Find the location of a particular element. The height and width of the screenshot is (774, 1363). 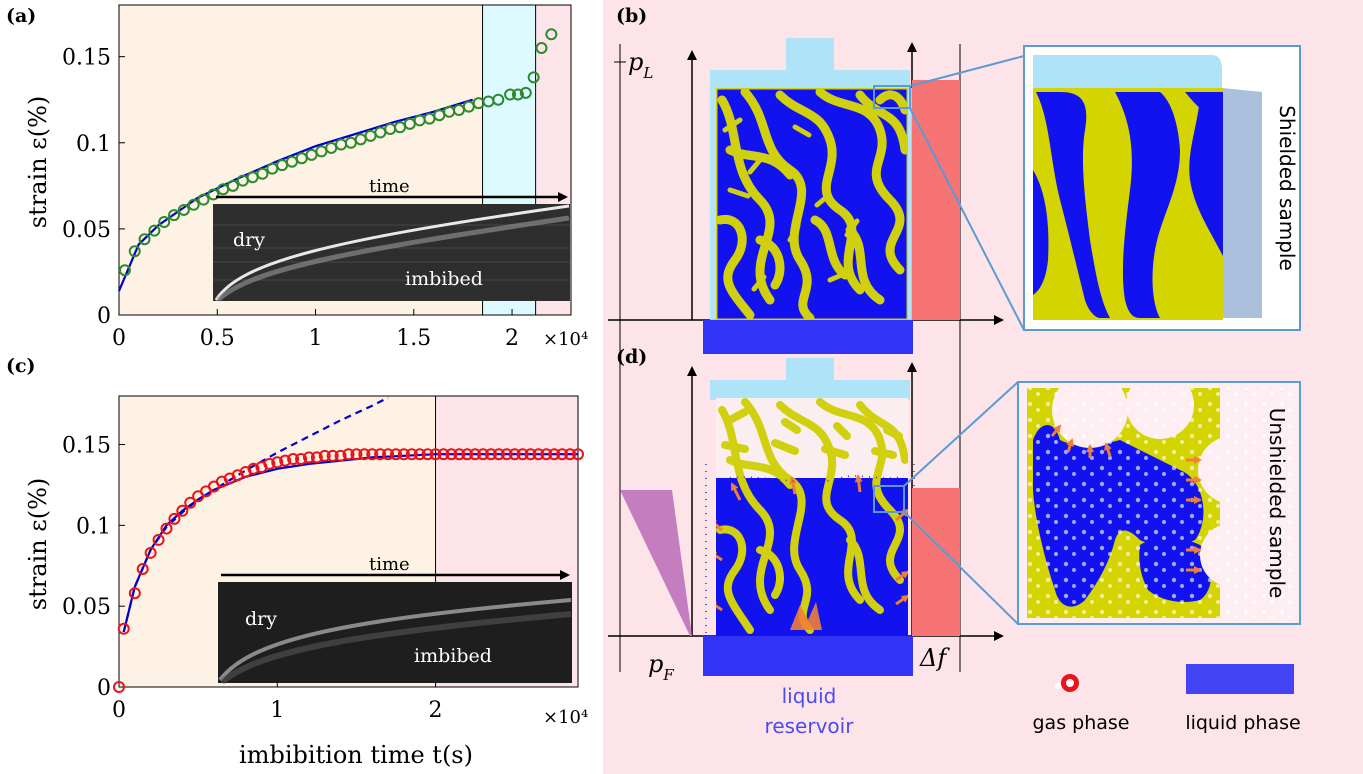

x-tick-label: 2 is located at coordinates (436, 710).